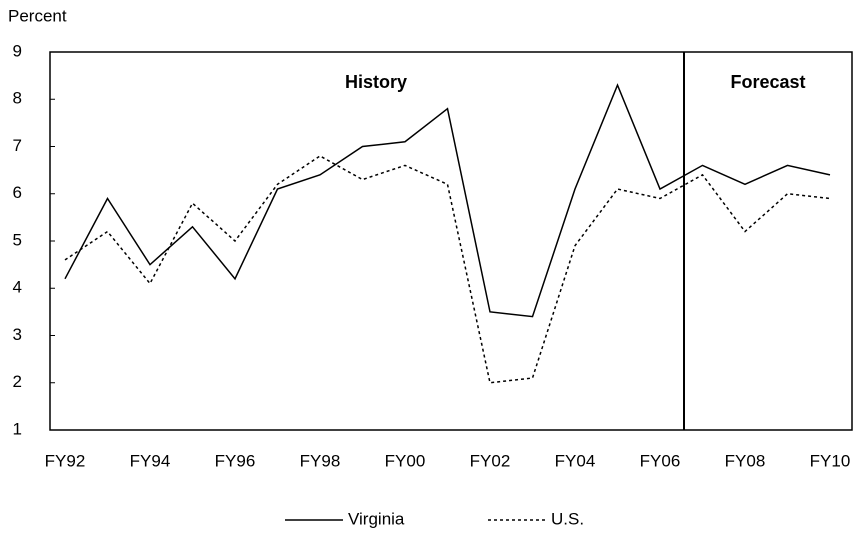 The image size is (859, 536). Describe the element at coordinates (37, 15) in the screenshot. I see `y-axis-label: Percent` at that location.